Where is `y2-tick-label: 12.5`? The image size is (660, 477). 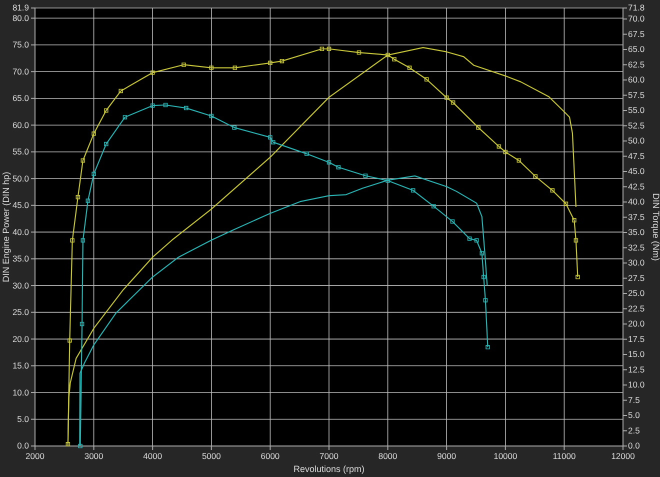 y2-tick-label: 12.5 is located at coordinates (636, 369).